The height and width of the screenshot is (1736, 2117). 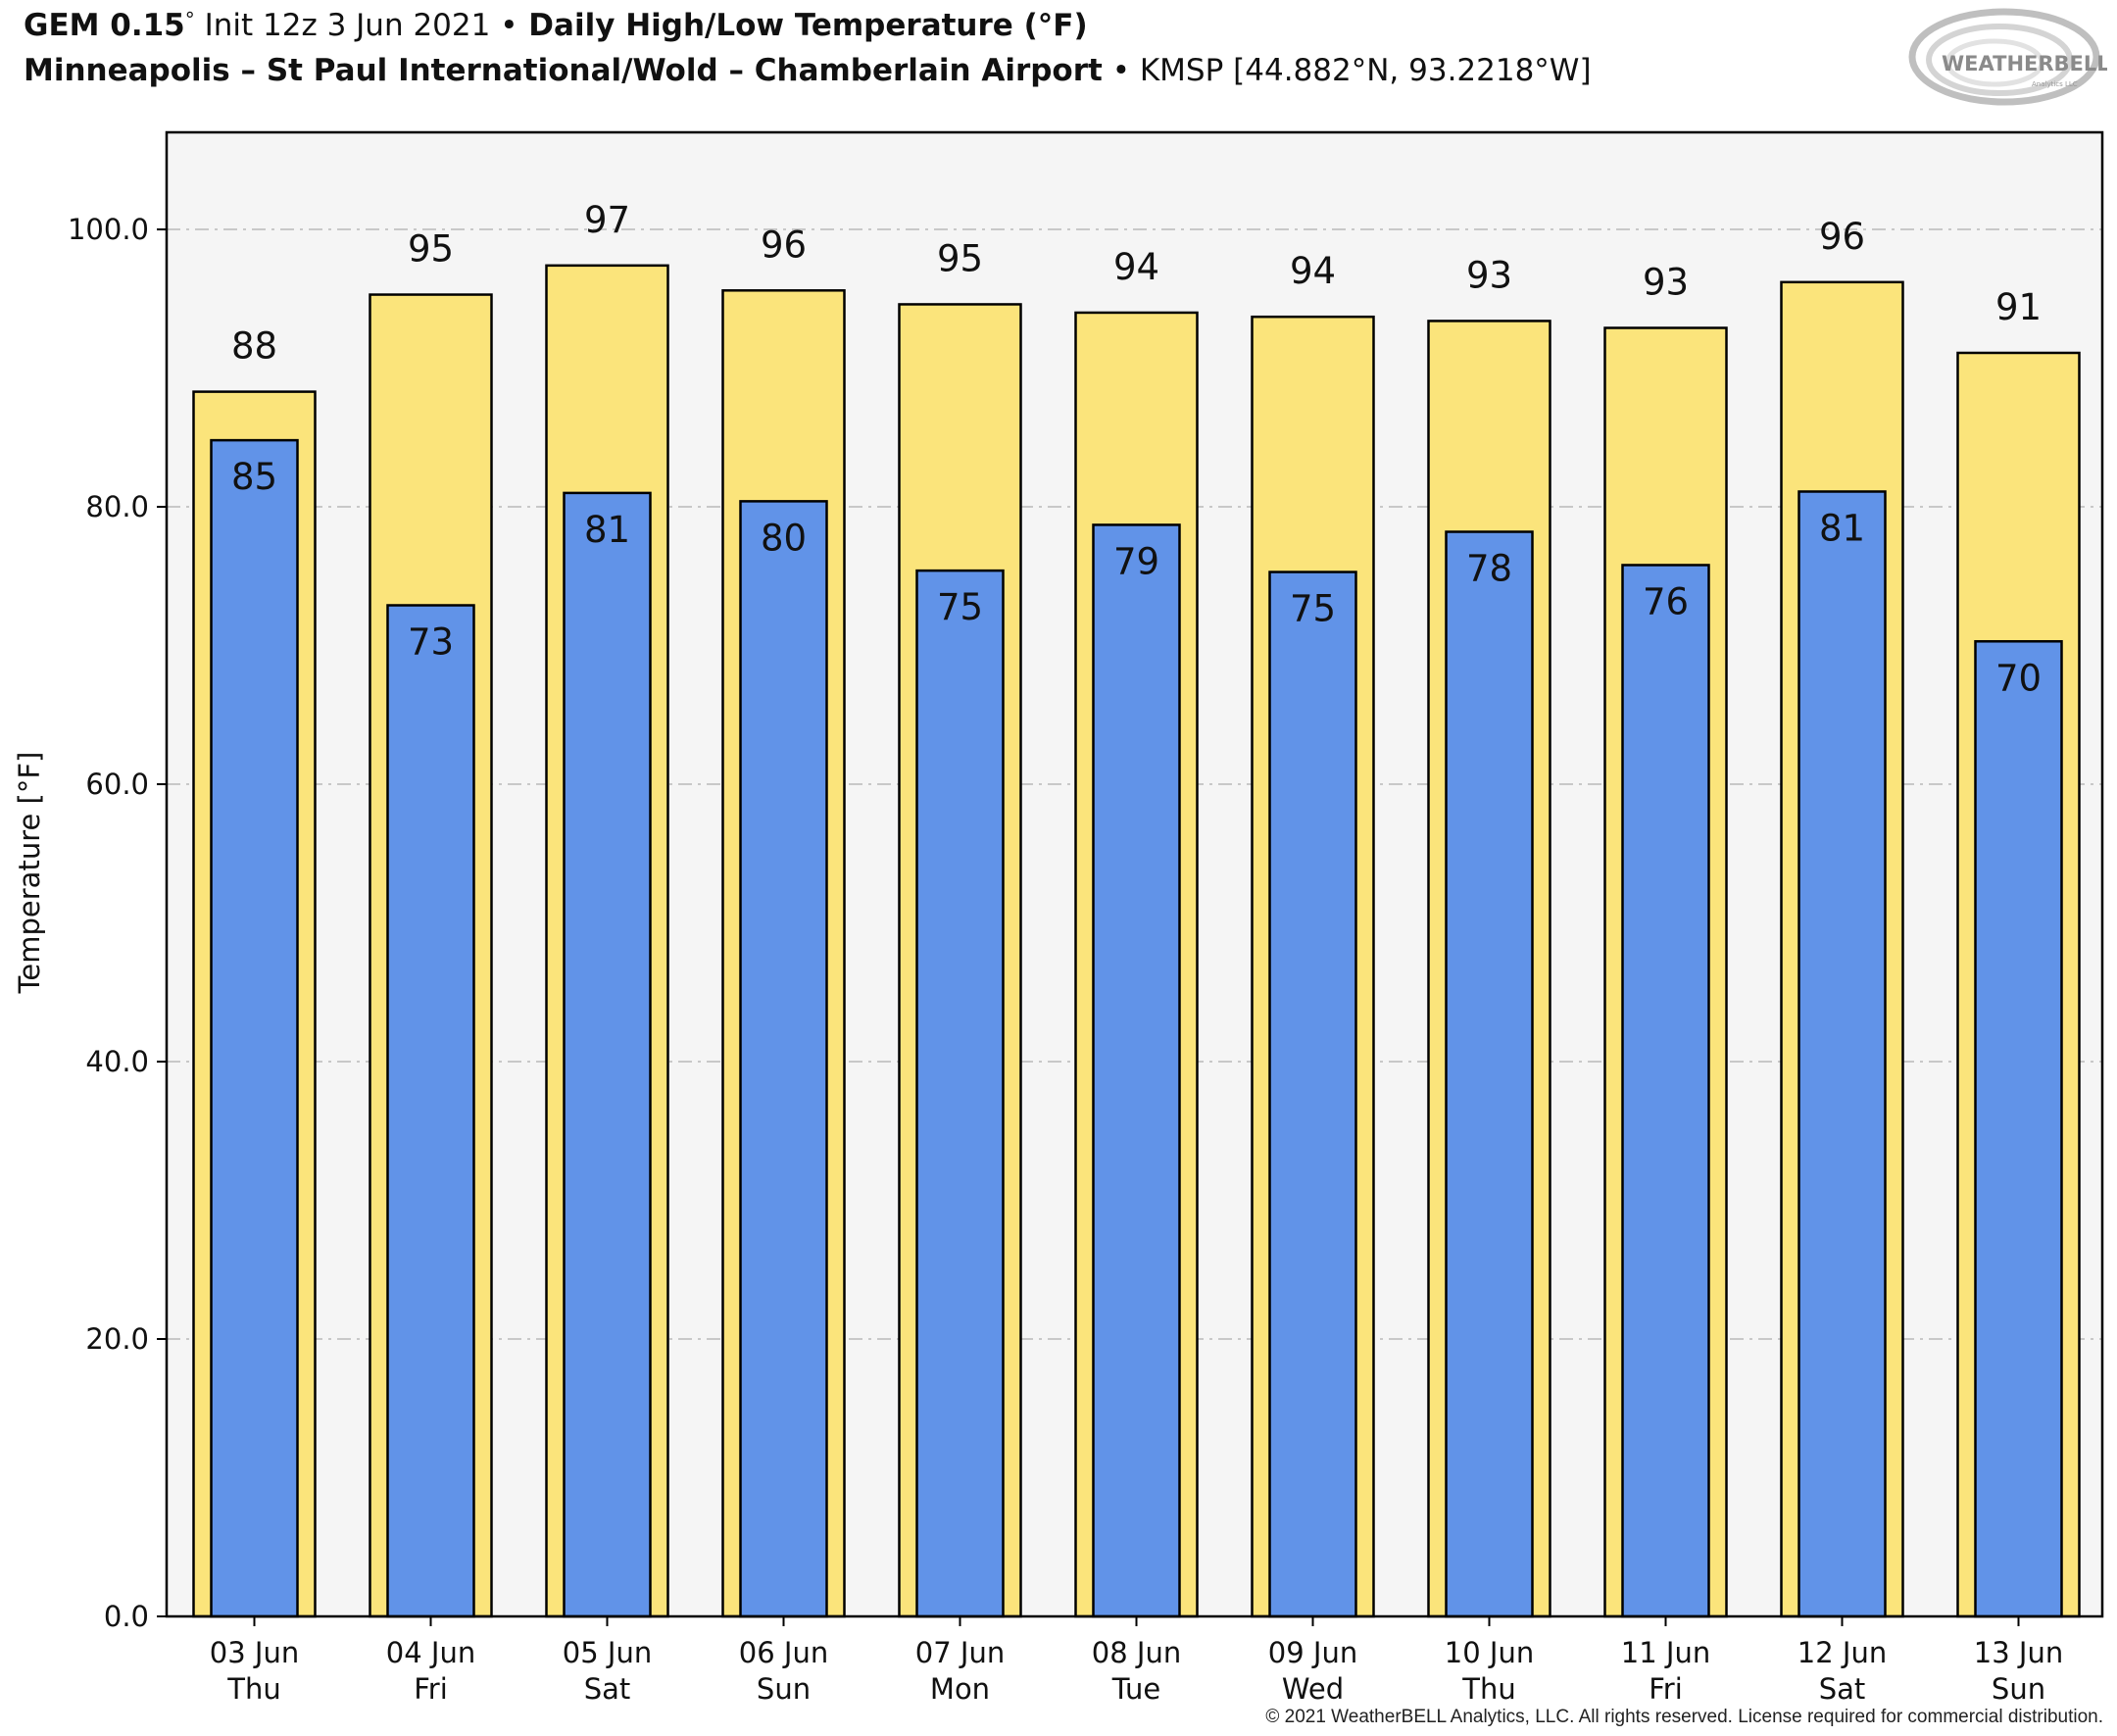 I want to click on svg-text: WEATHERBELL, so click(x=2024, y=63).